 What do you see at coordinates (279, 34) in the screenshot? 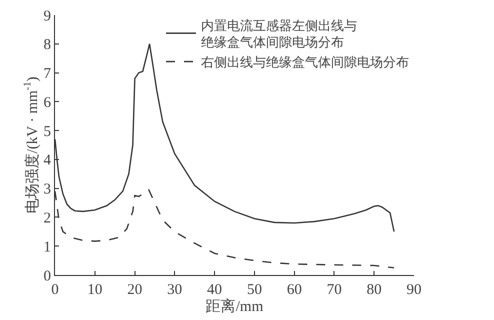
I see `legend-label: 内置电流互感器左侧出线与绝缘盒气体间隙电场分布` at bounding box center [279, 34].